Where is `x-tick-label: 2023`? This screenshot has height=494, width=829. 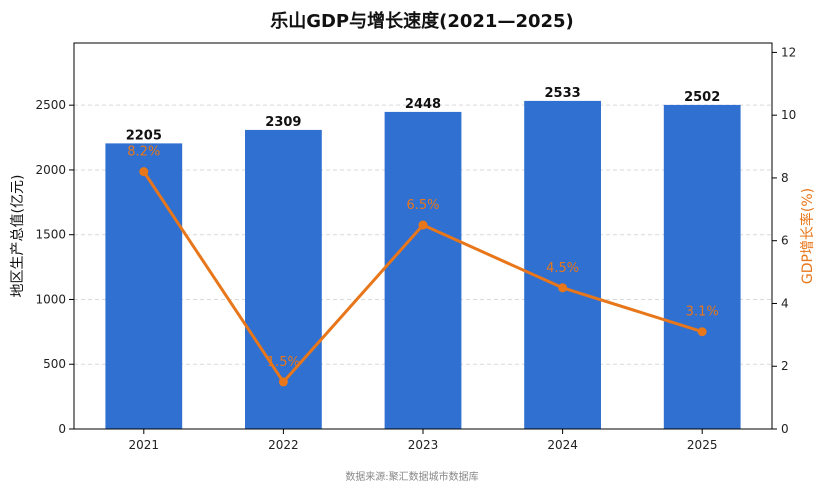 x-tick-label: 2023 is located at coordinates (423, 445).